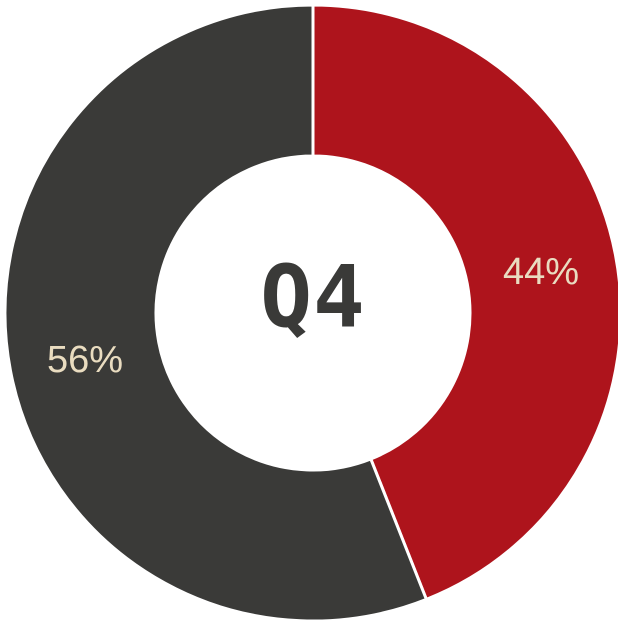 The width and height of the screenshot is (618, 622). Describe the element at coordinates (541, 272) in the screenshot. I see `slice-label-1: 44%` at that location.